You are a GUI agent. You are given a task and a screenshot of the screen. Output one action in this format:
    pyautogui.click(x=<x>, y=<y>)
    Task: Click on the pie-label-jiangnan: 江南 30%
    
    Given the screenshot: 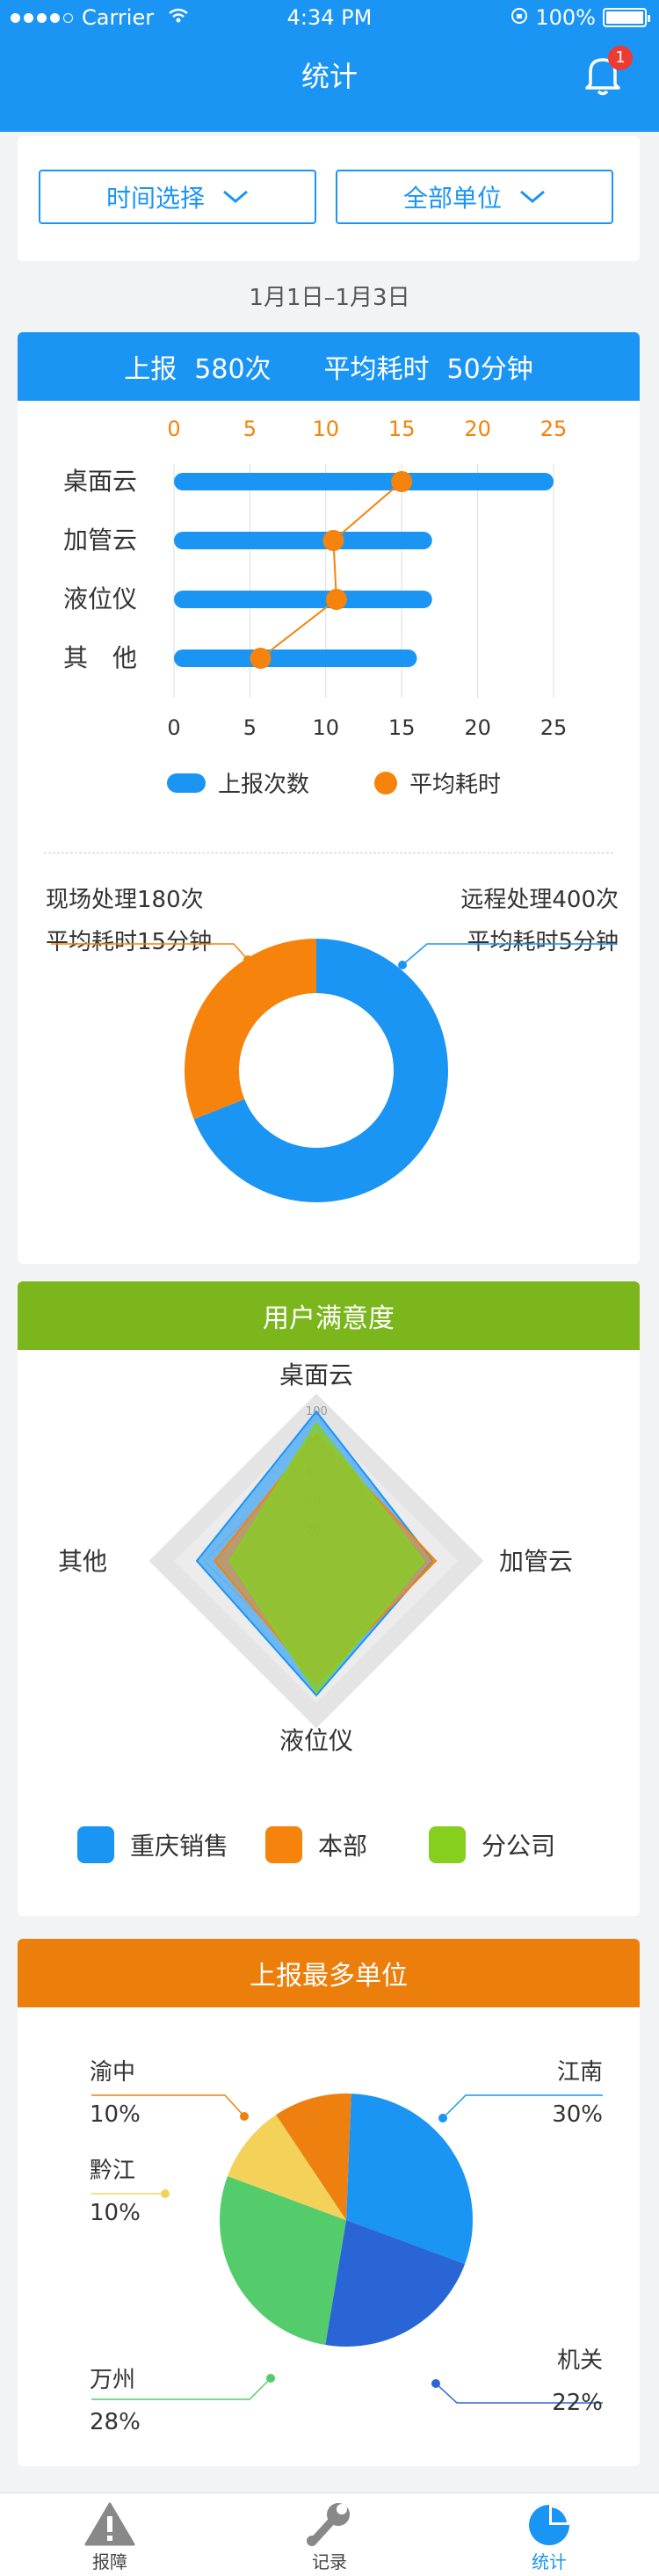 What is the action you would take?
    pyautogui.click(x=577, y=2093)
    